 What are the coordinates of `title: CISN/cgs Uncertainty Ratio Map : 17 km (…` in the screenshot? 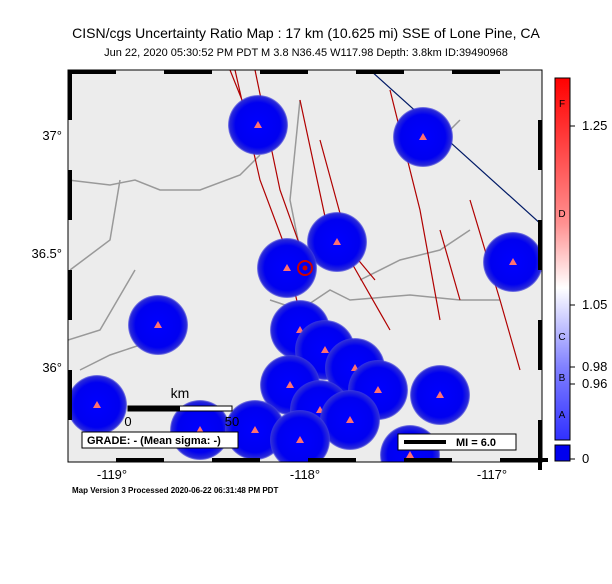 It's located at (306, 33).